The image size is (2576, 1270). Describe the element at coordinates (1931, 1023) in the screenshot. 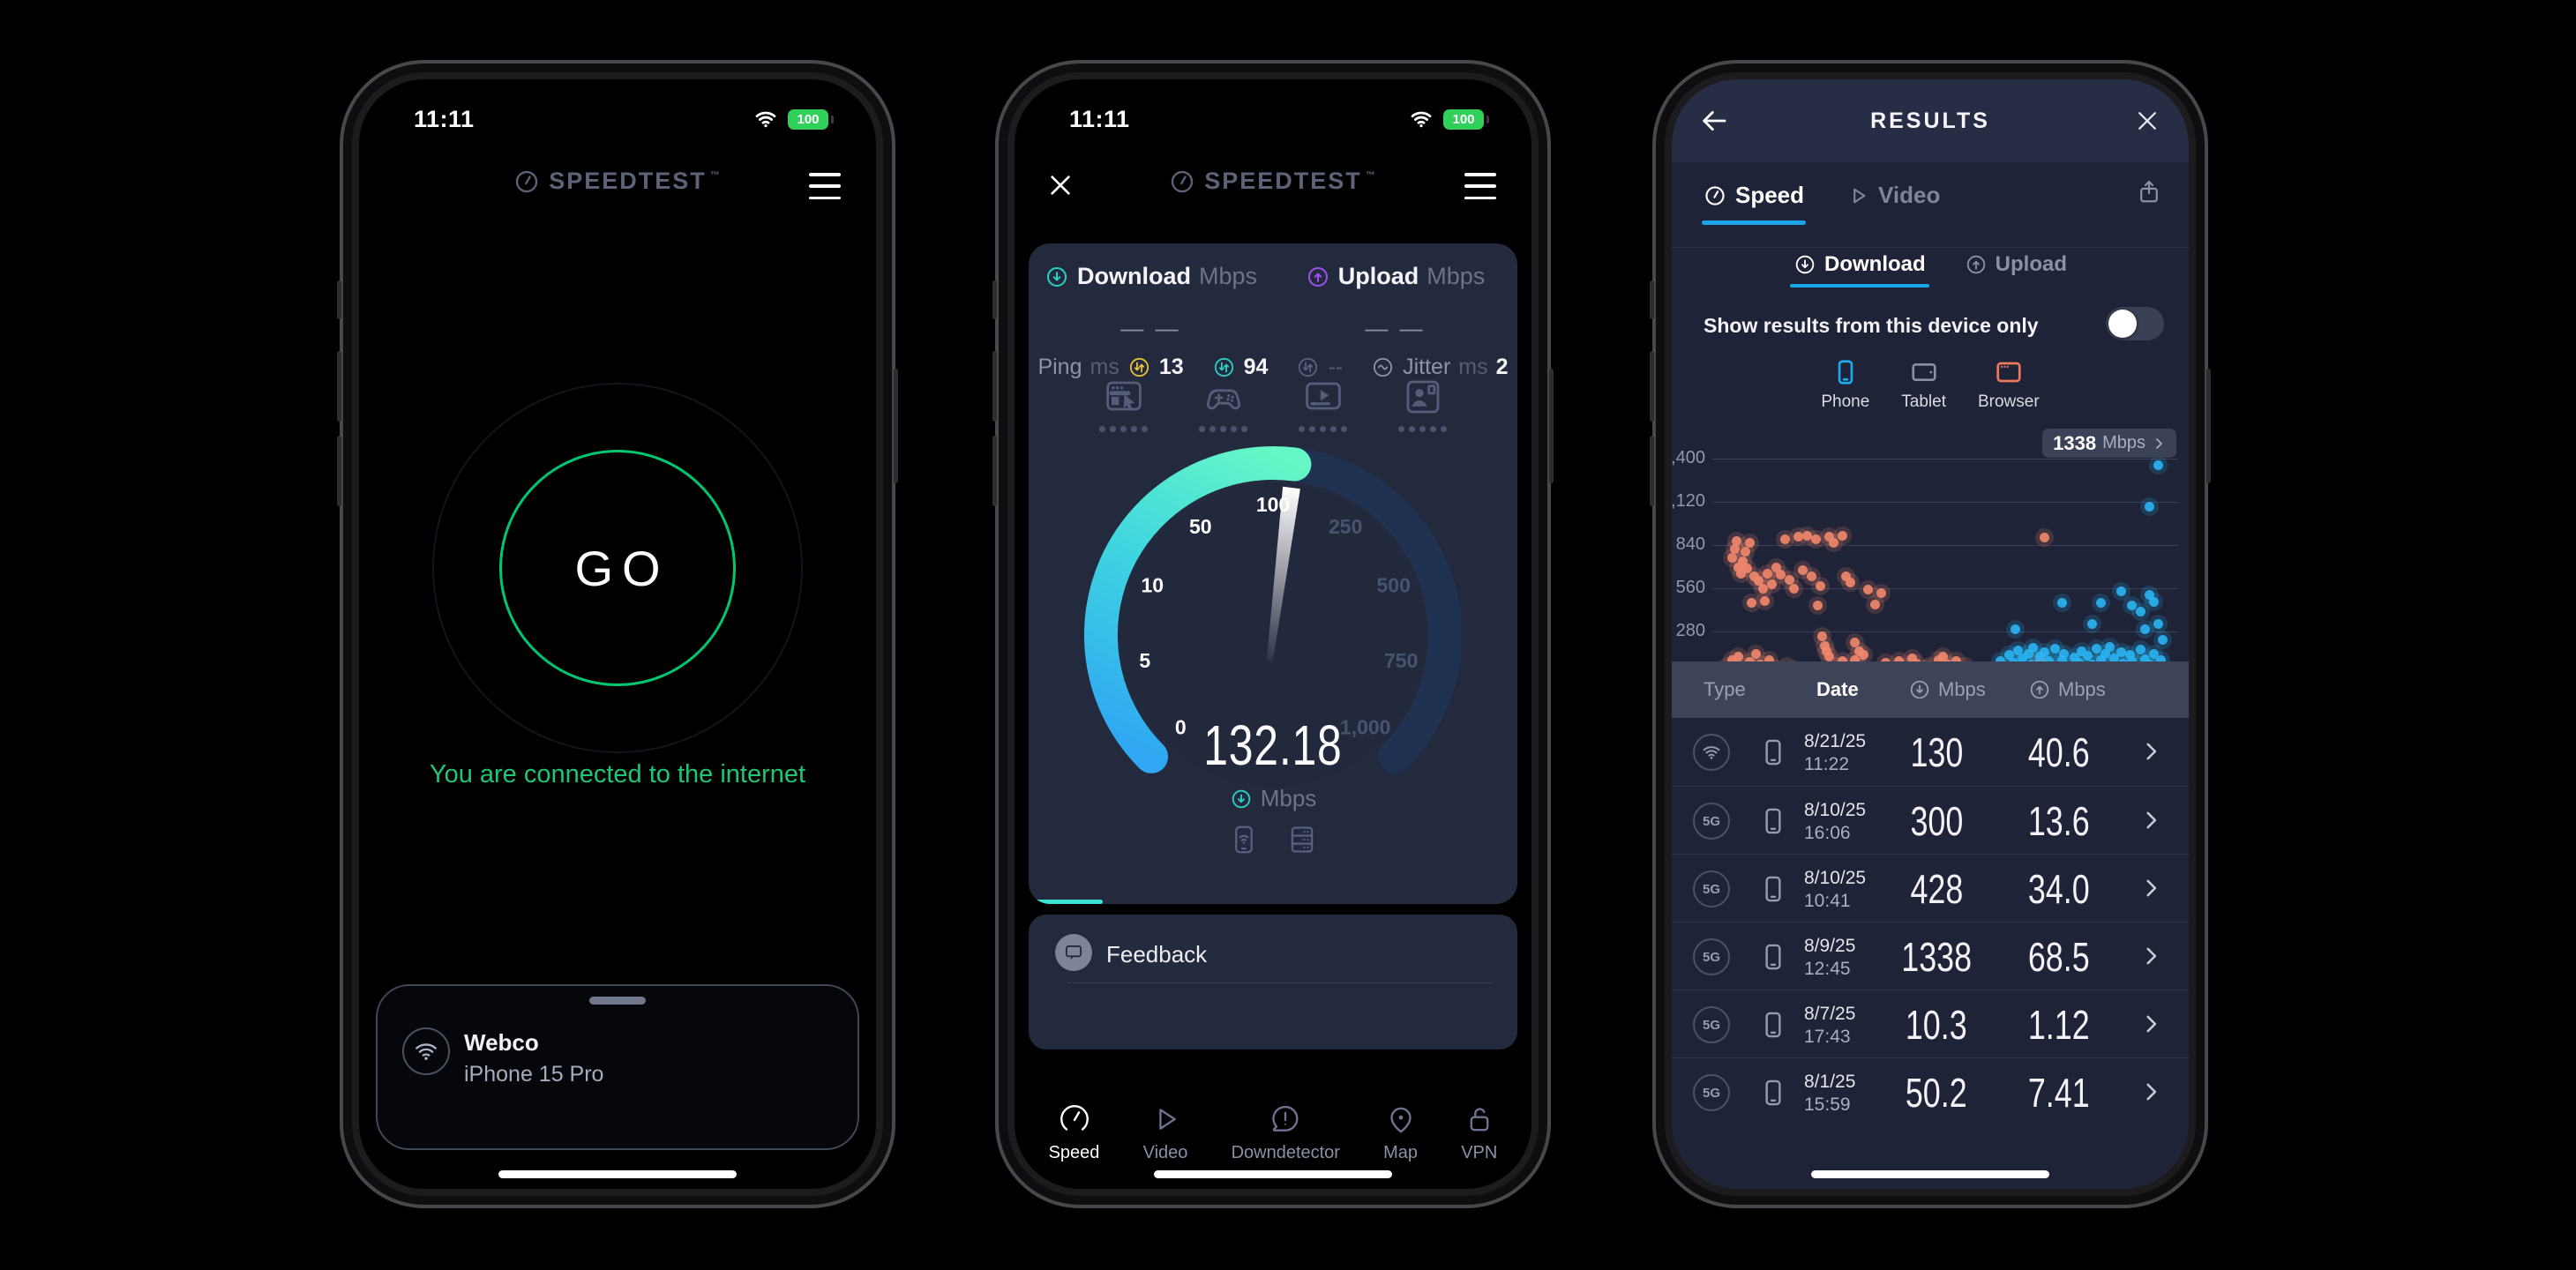

I see `result-row: 5G 8/7/25 17:43 10.3 1.12` at that location.